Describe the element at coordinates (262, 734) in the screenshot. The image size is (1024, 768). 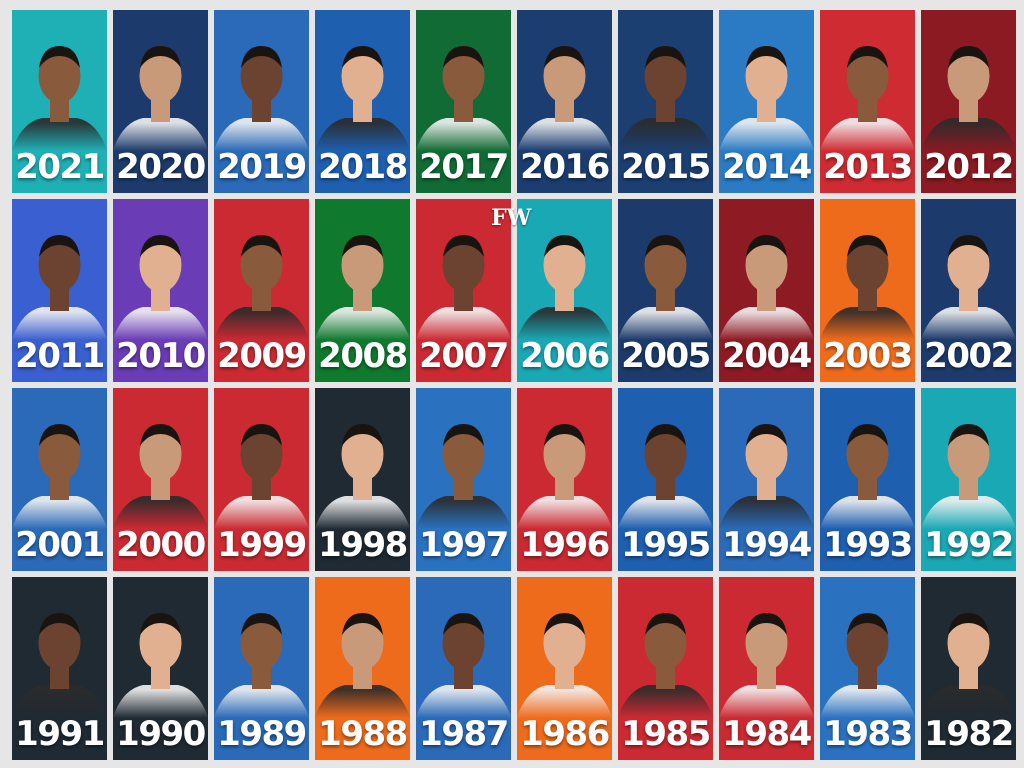
I see `year-label: 1989` at that location.